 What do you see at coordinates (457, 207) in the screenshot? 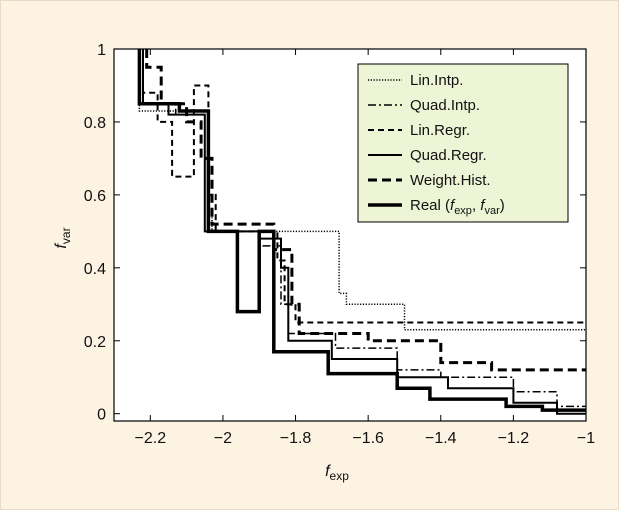
I see `legend-label-6: Real (fexp, fvar)` at bounding box center [457, 207].